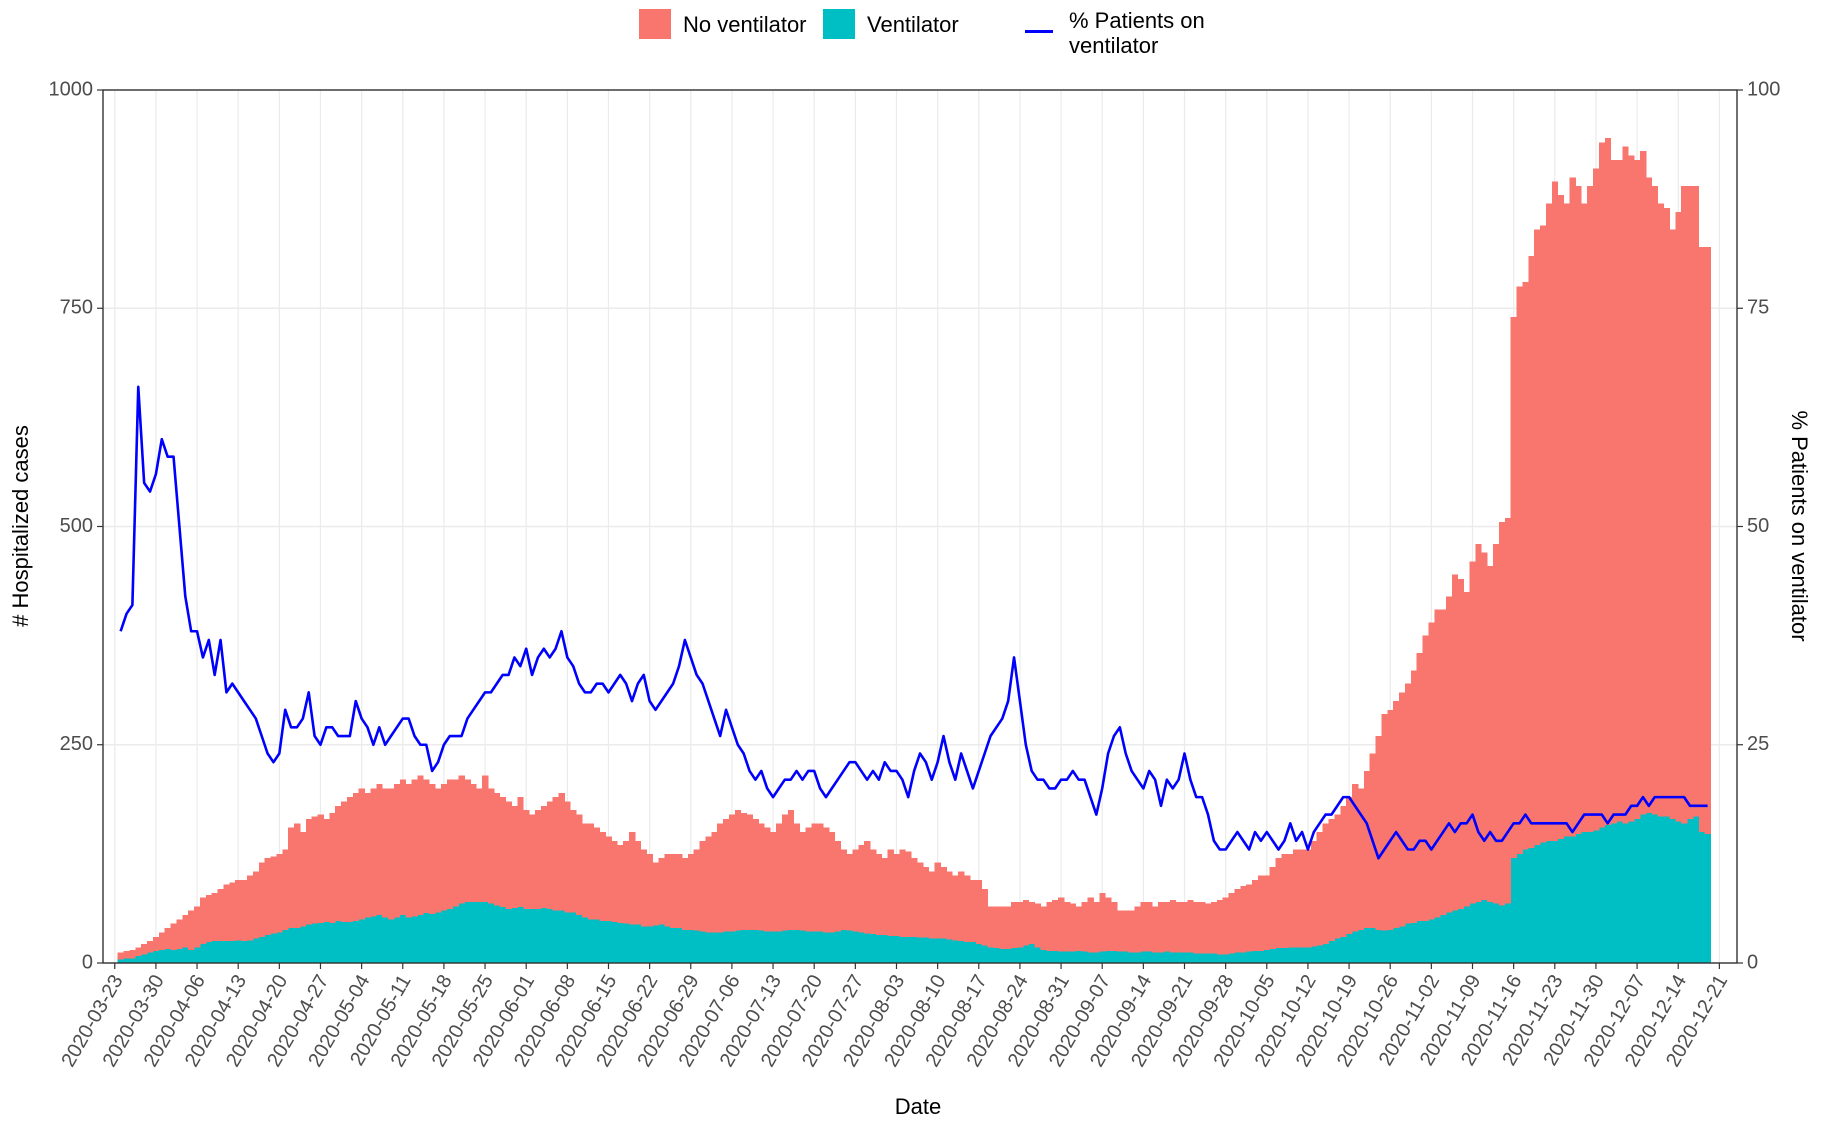 This screenshot has height=1122, width=1822. Describe the element at coordinates (1758, 744) in the screenshot. I see `y2-tick-label: 25` at that location.